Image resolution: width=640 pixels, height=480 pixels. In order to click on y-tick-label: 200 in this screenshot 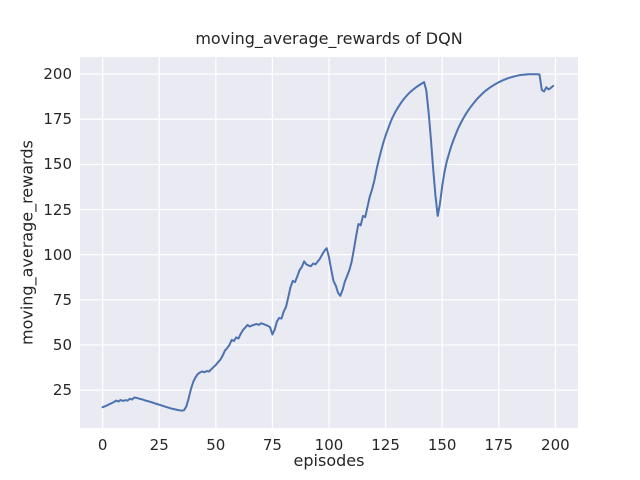, I will do `click(57, 74)`.